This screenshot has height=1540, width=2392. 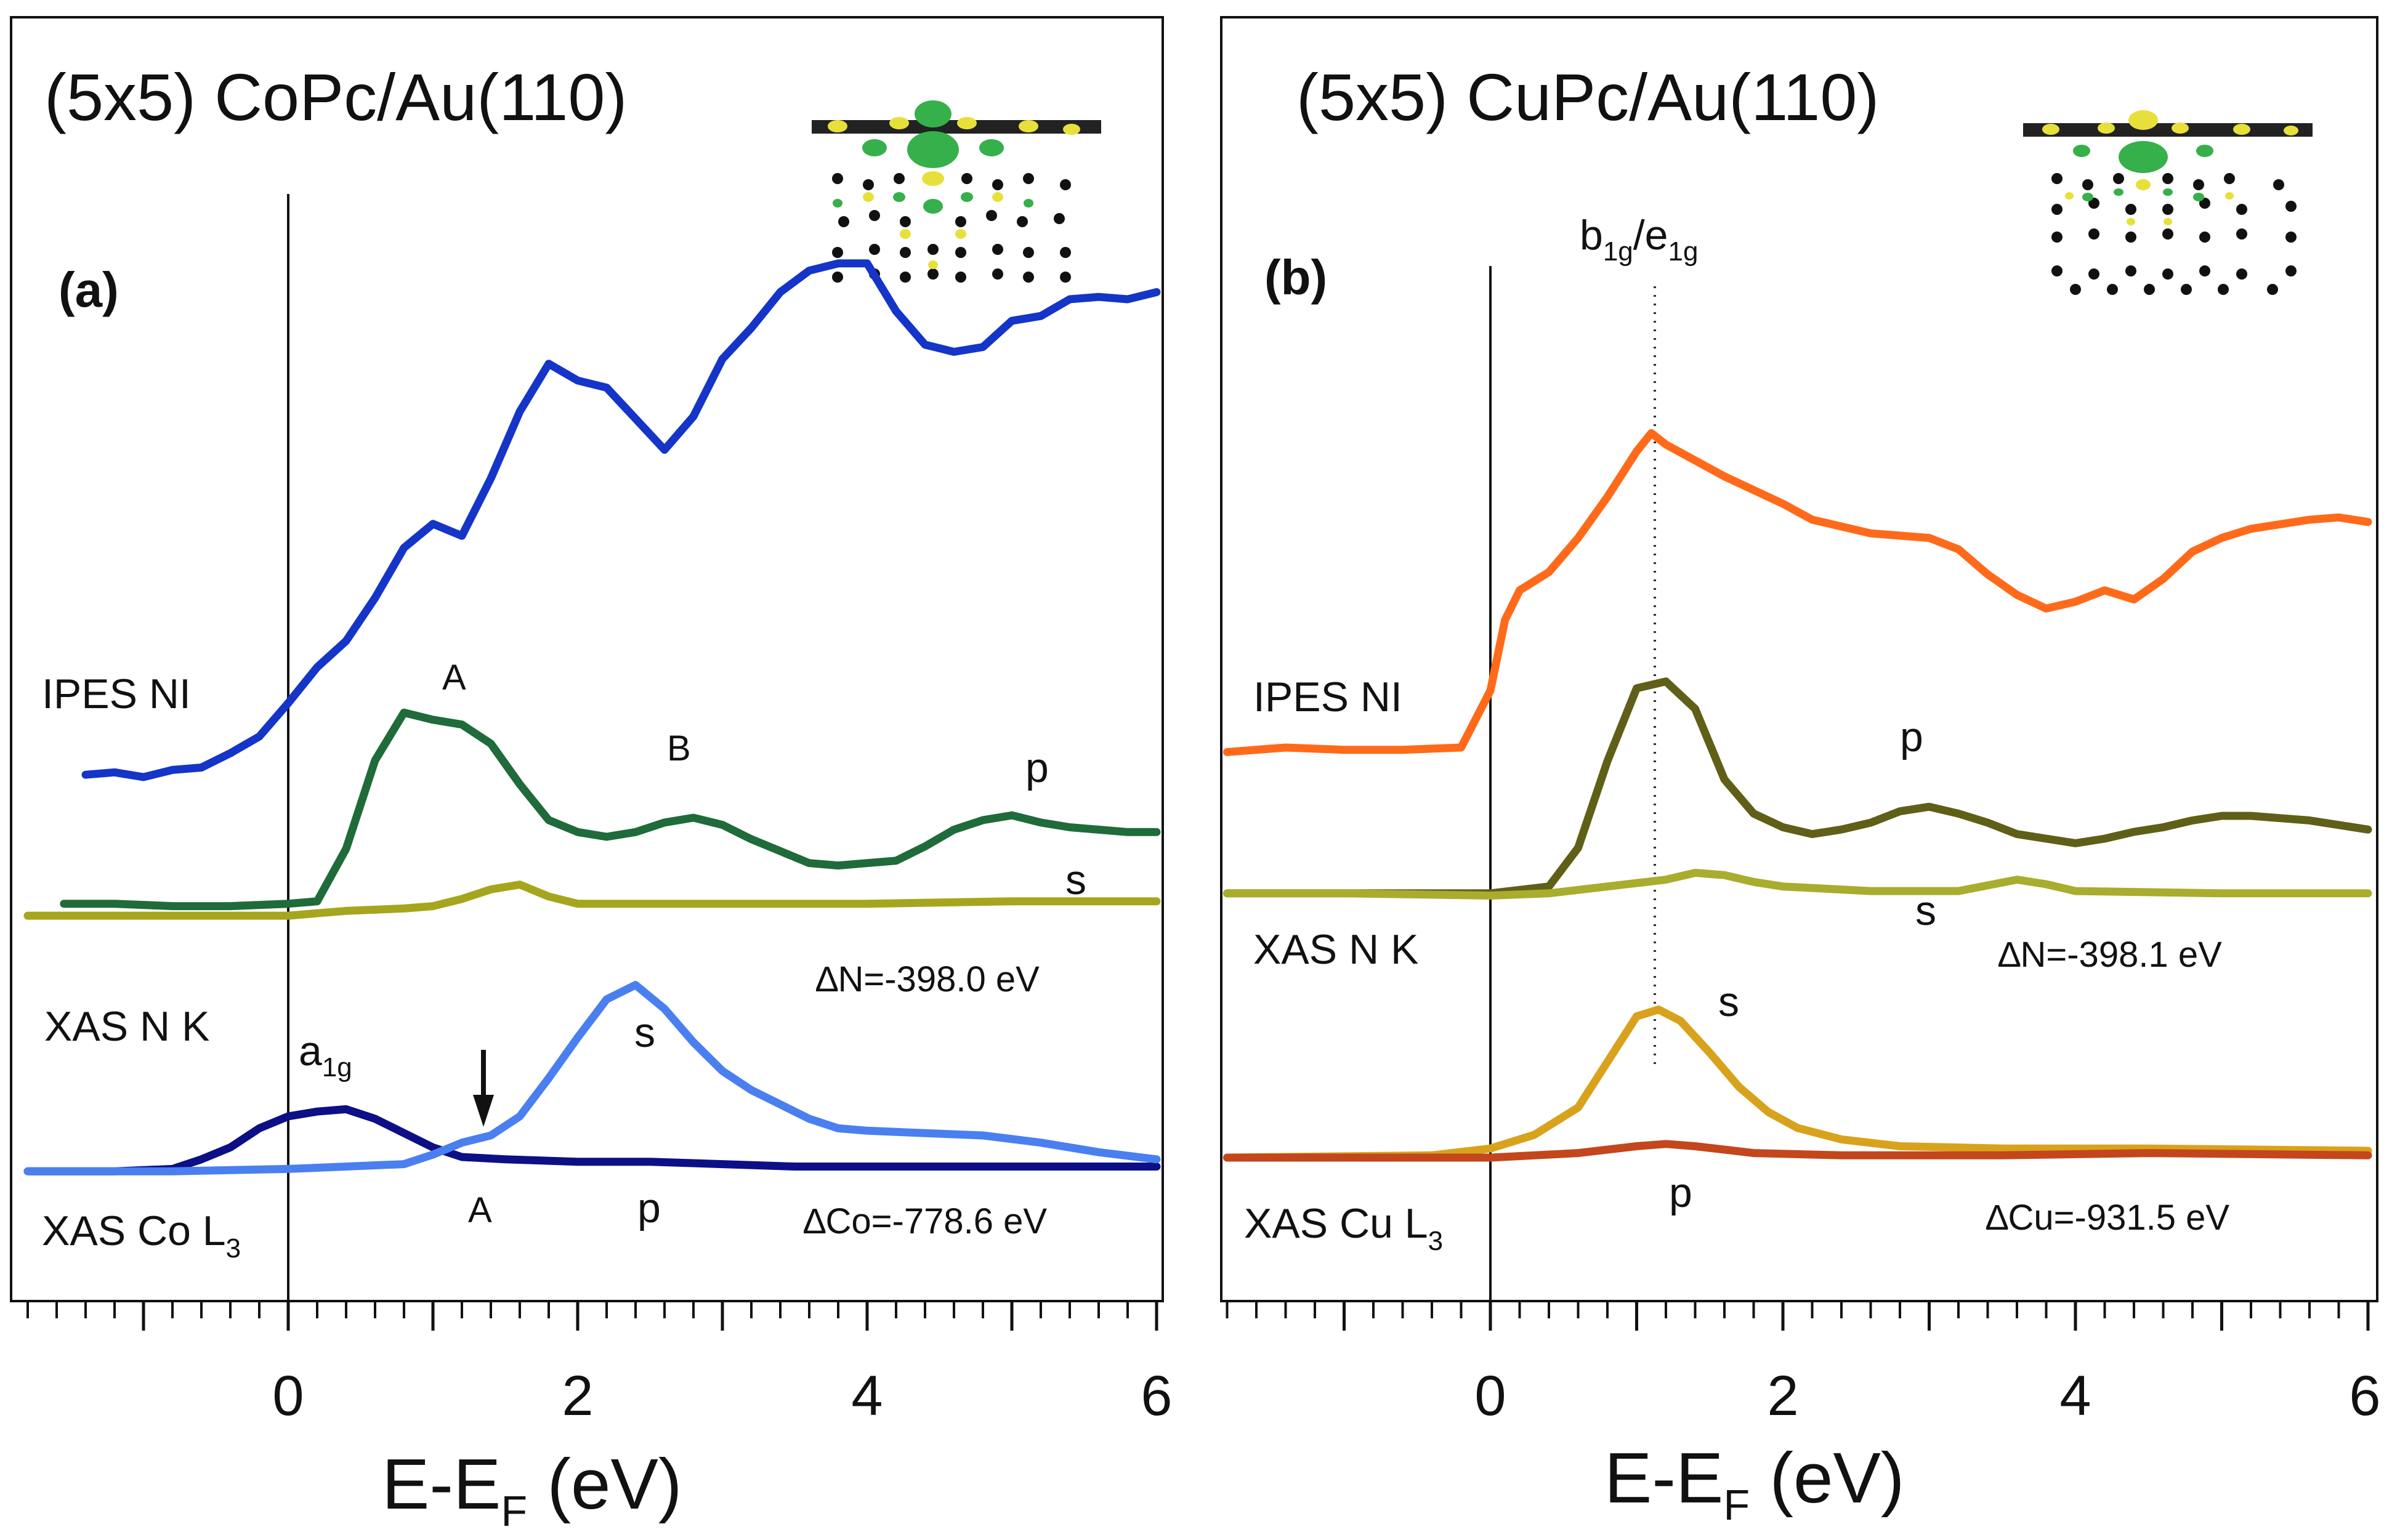 I want to click on panel-a-delta-metal: ∆Co=-778.6 eV, so click(x=925, y=1221).